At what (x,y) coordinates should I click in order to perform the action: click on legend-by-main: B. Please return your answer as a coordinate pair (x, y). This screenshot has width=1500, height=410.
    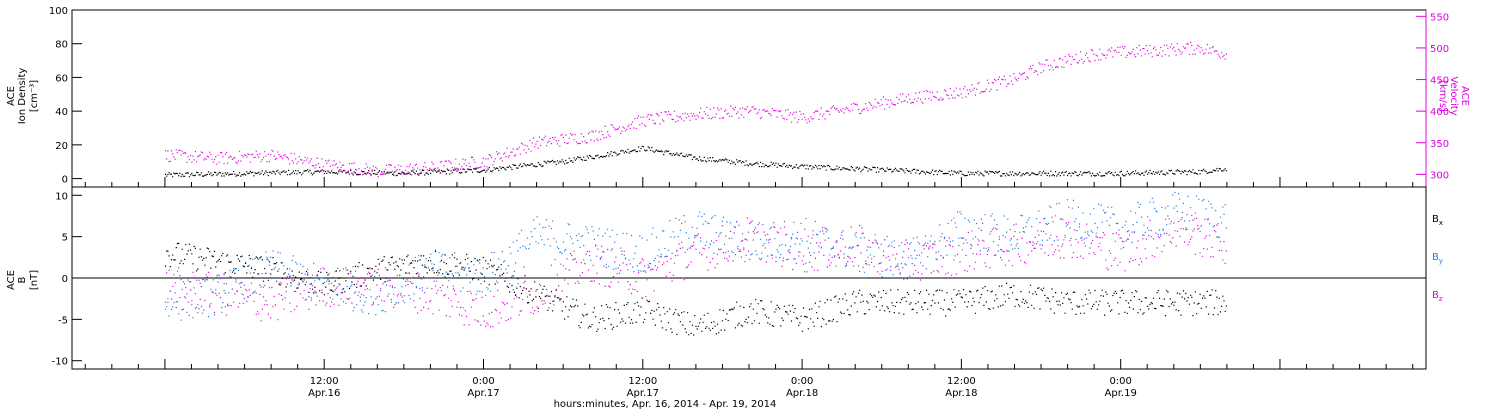
    Looking at the image, I should click on (1435, 257).